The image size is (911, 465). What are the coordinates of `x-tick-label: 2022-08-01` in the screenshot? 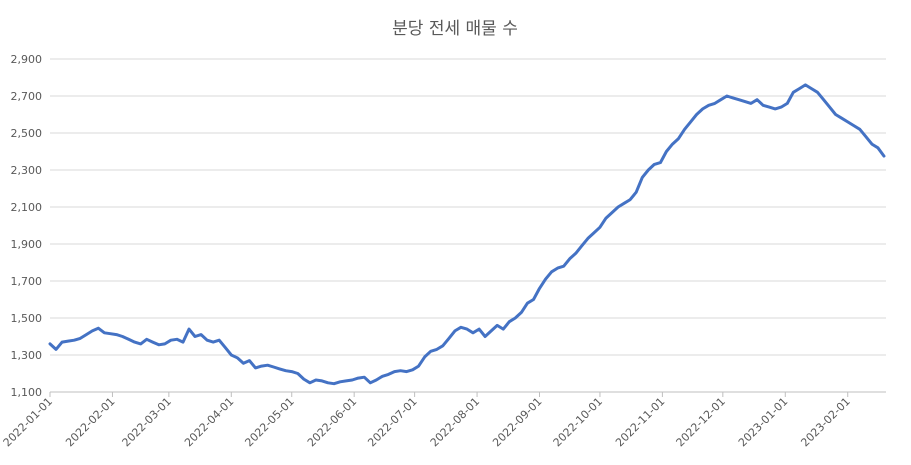 It's located at (455, 422).